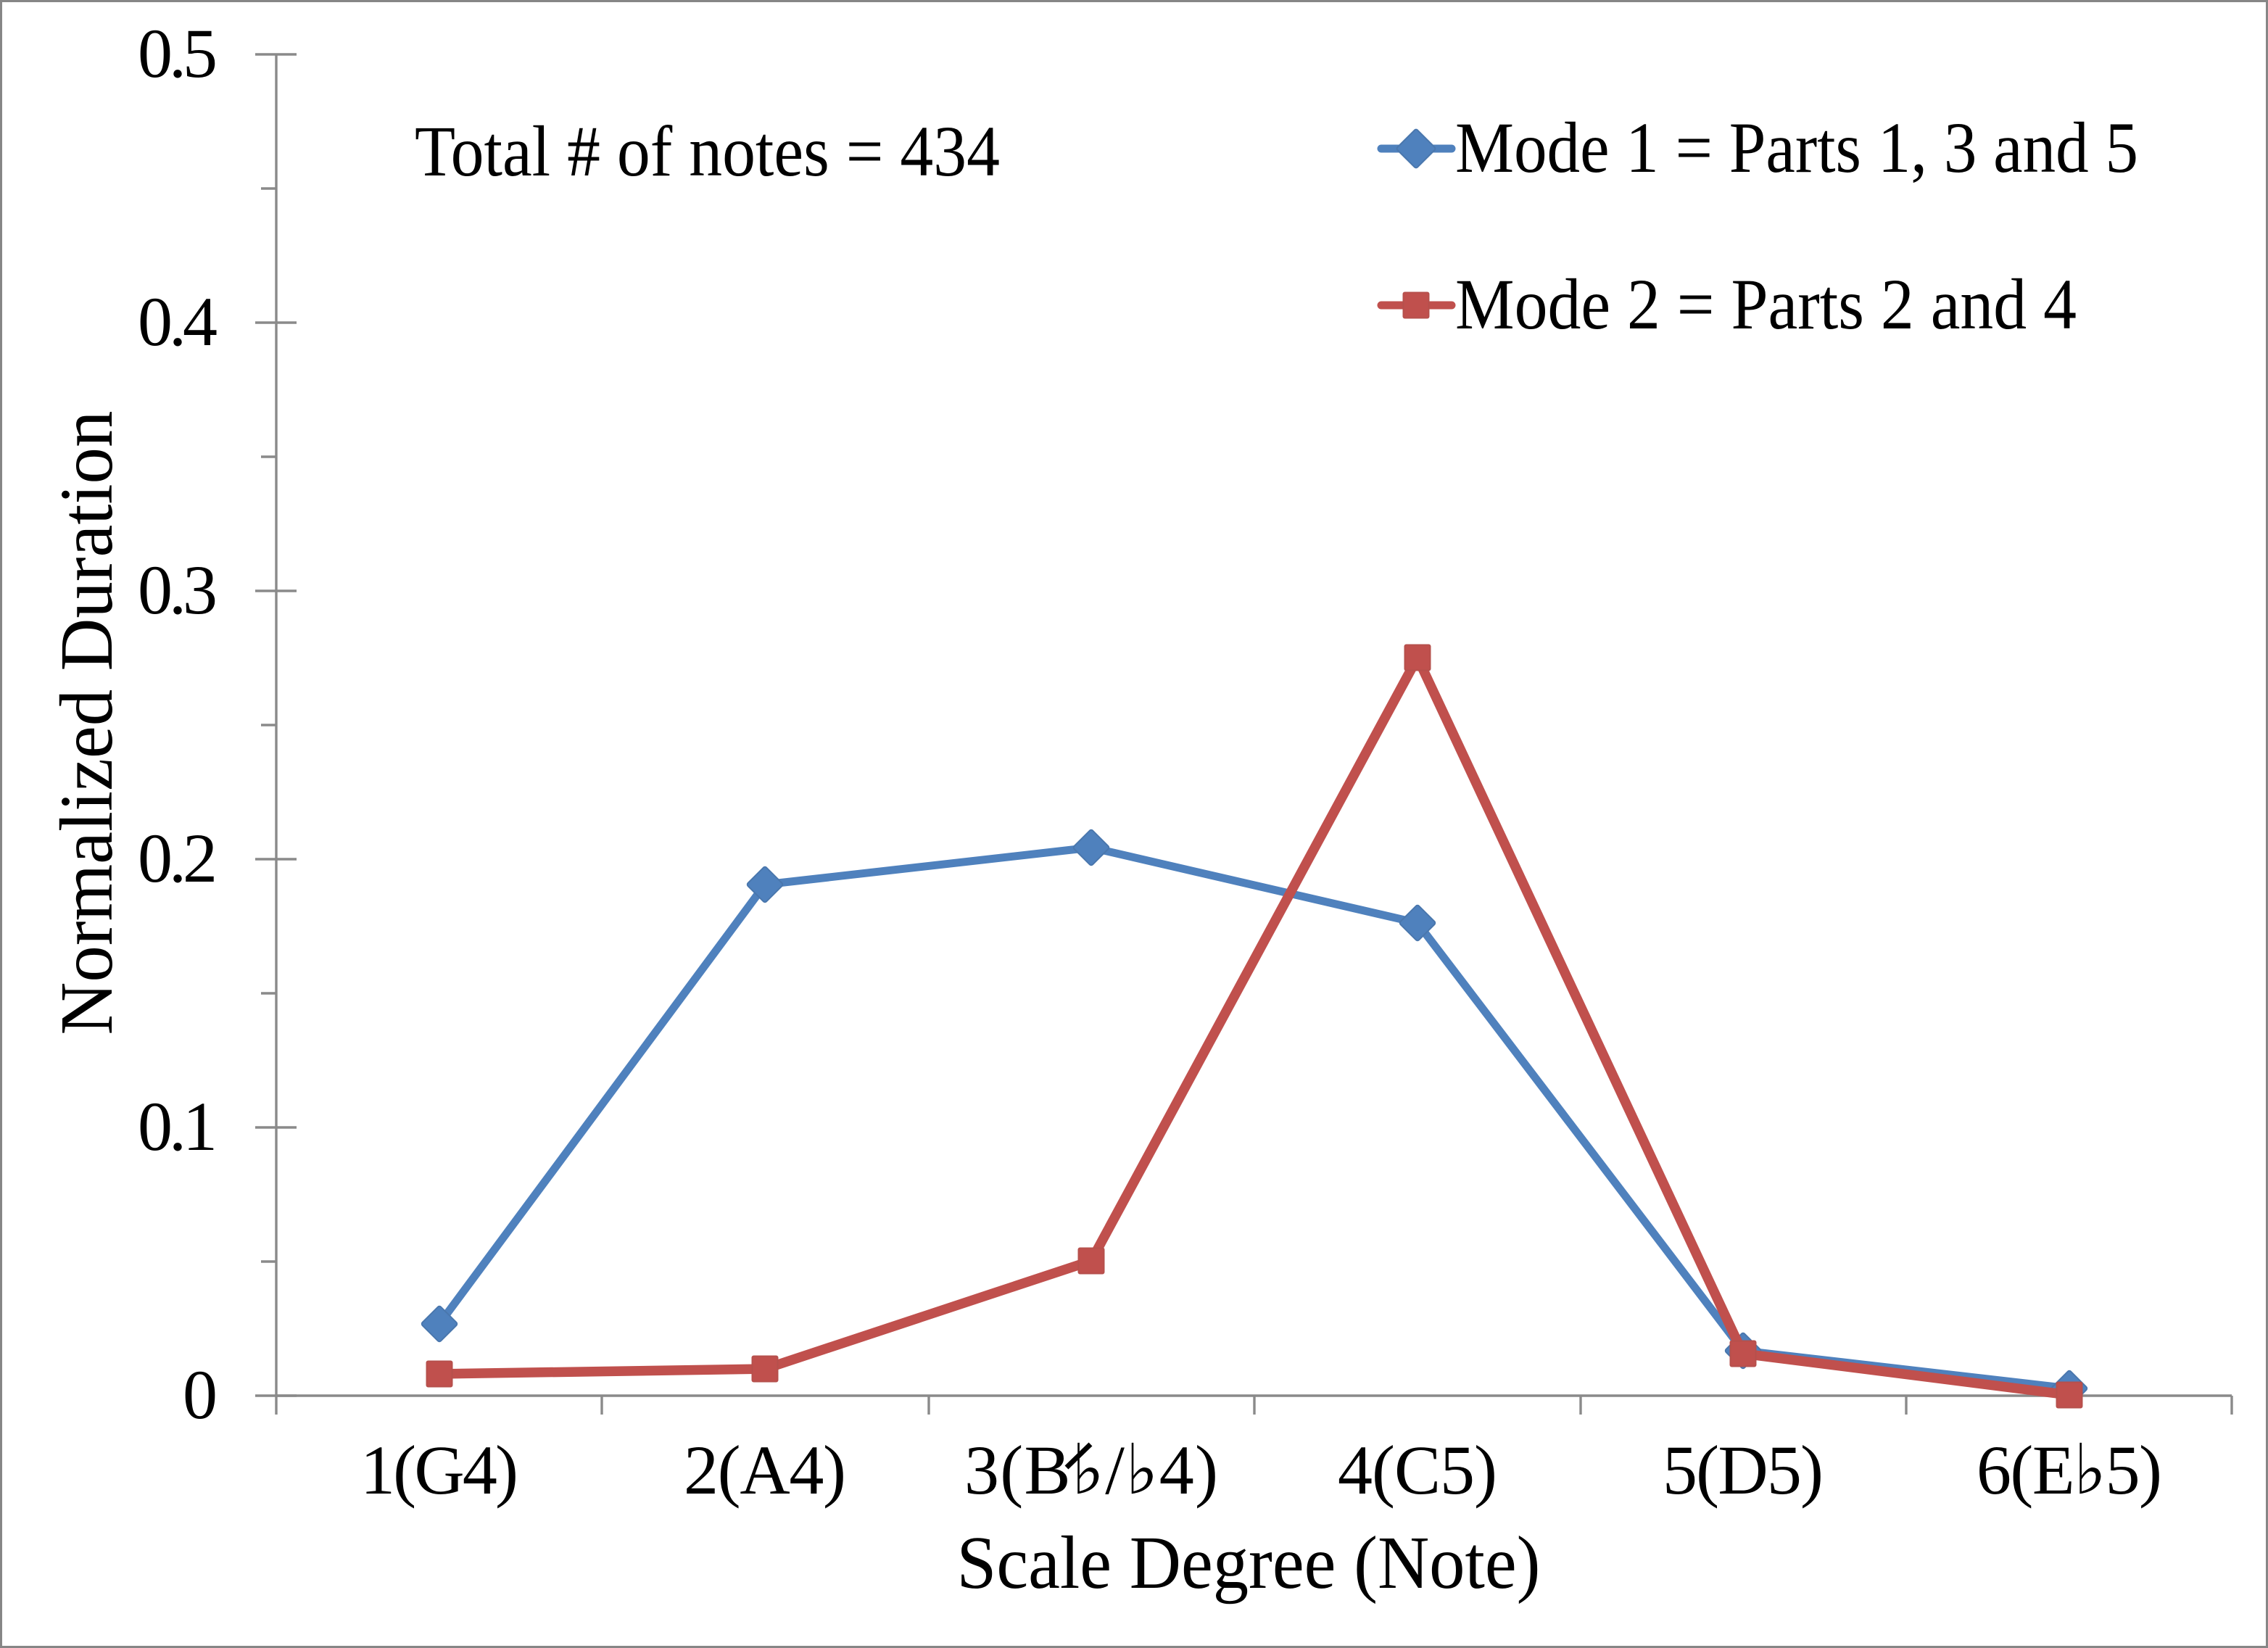  I want to click on svg-text: 2(A4), so click(765, 1470).